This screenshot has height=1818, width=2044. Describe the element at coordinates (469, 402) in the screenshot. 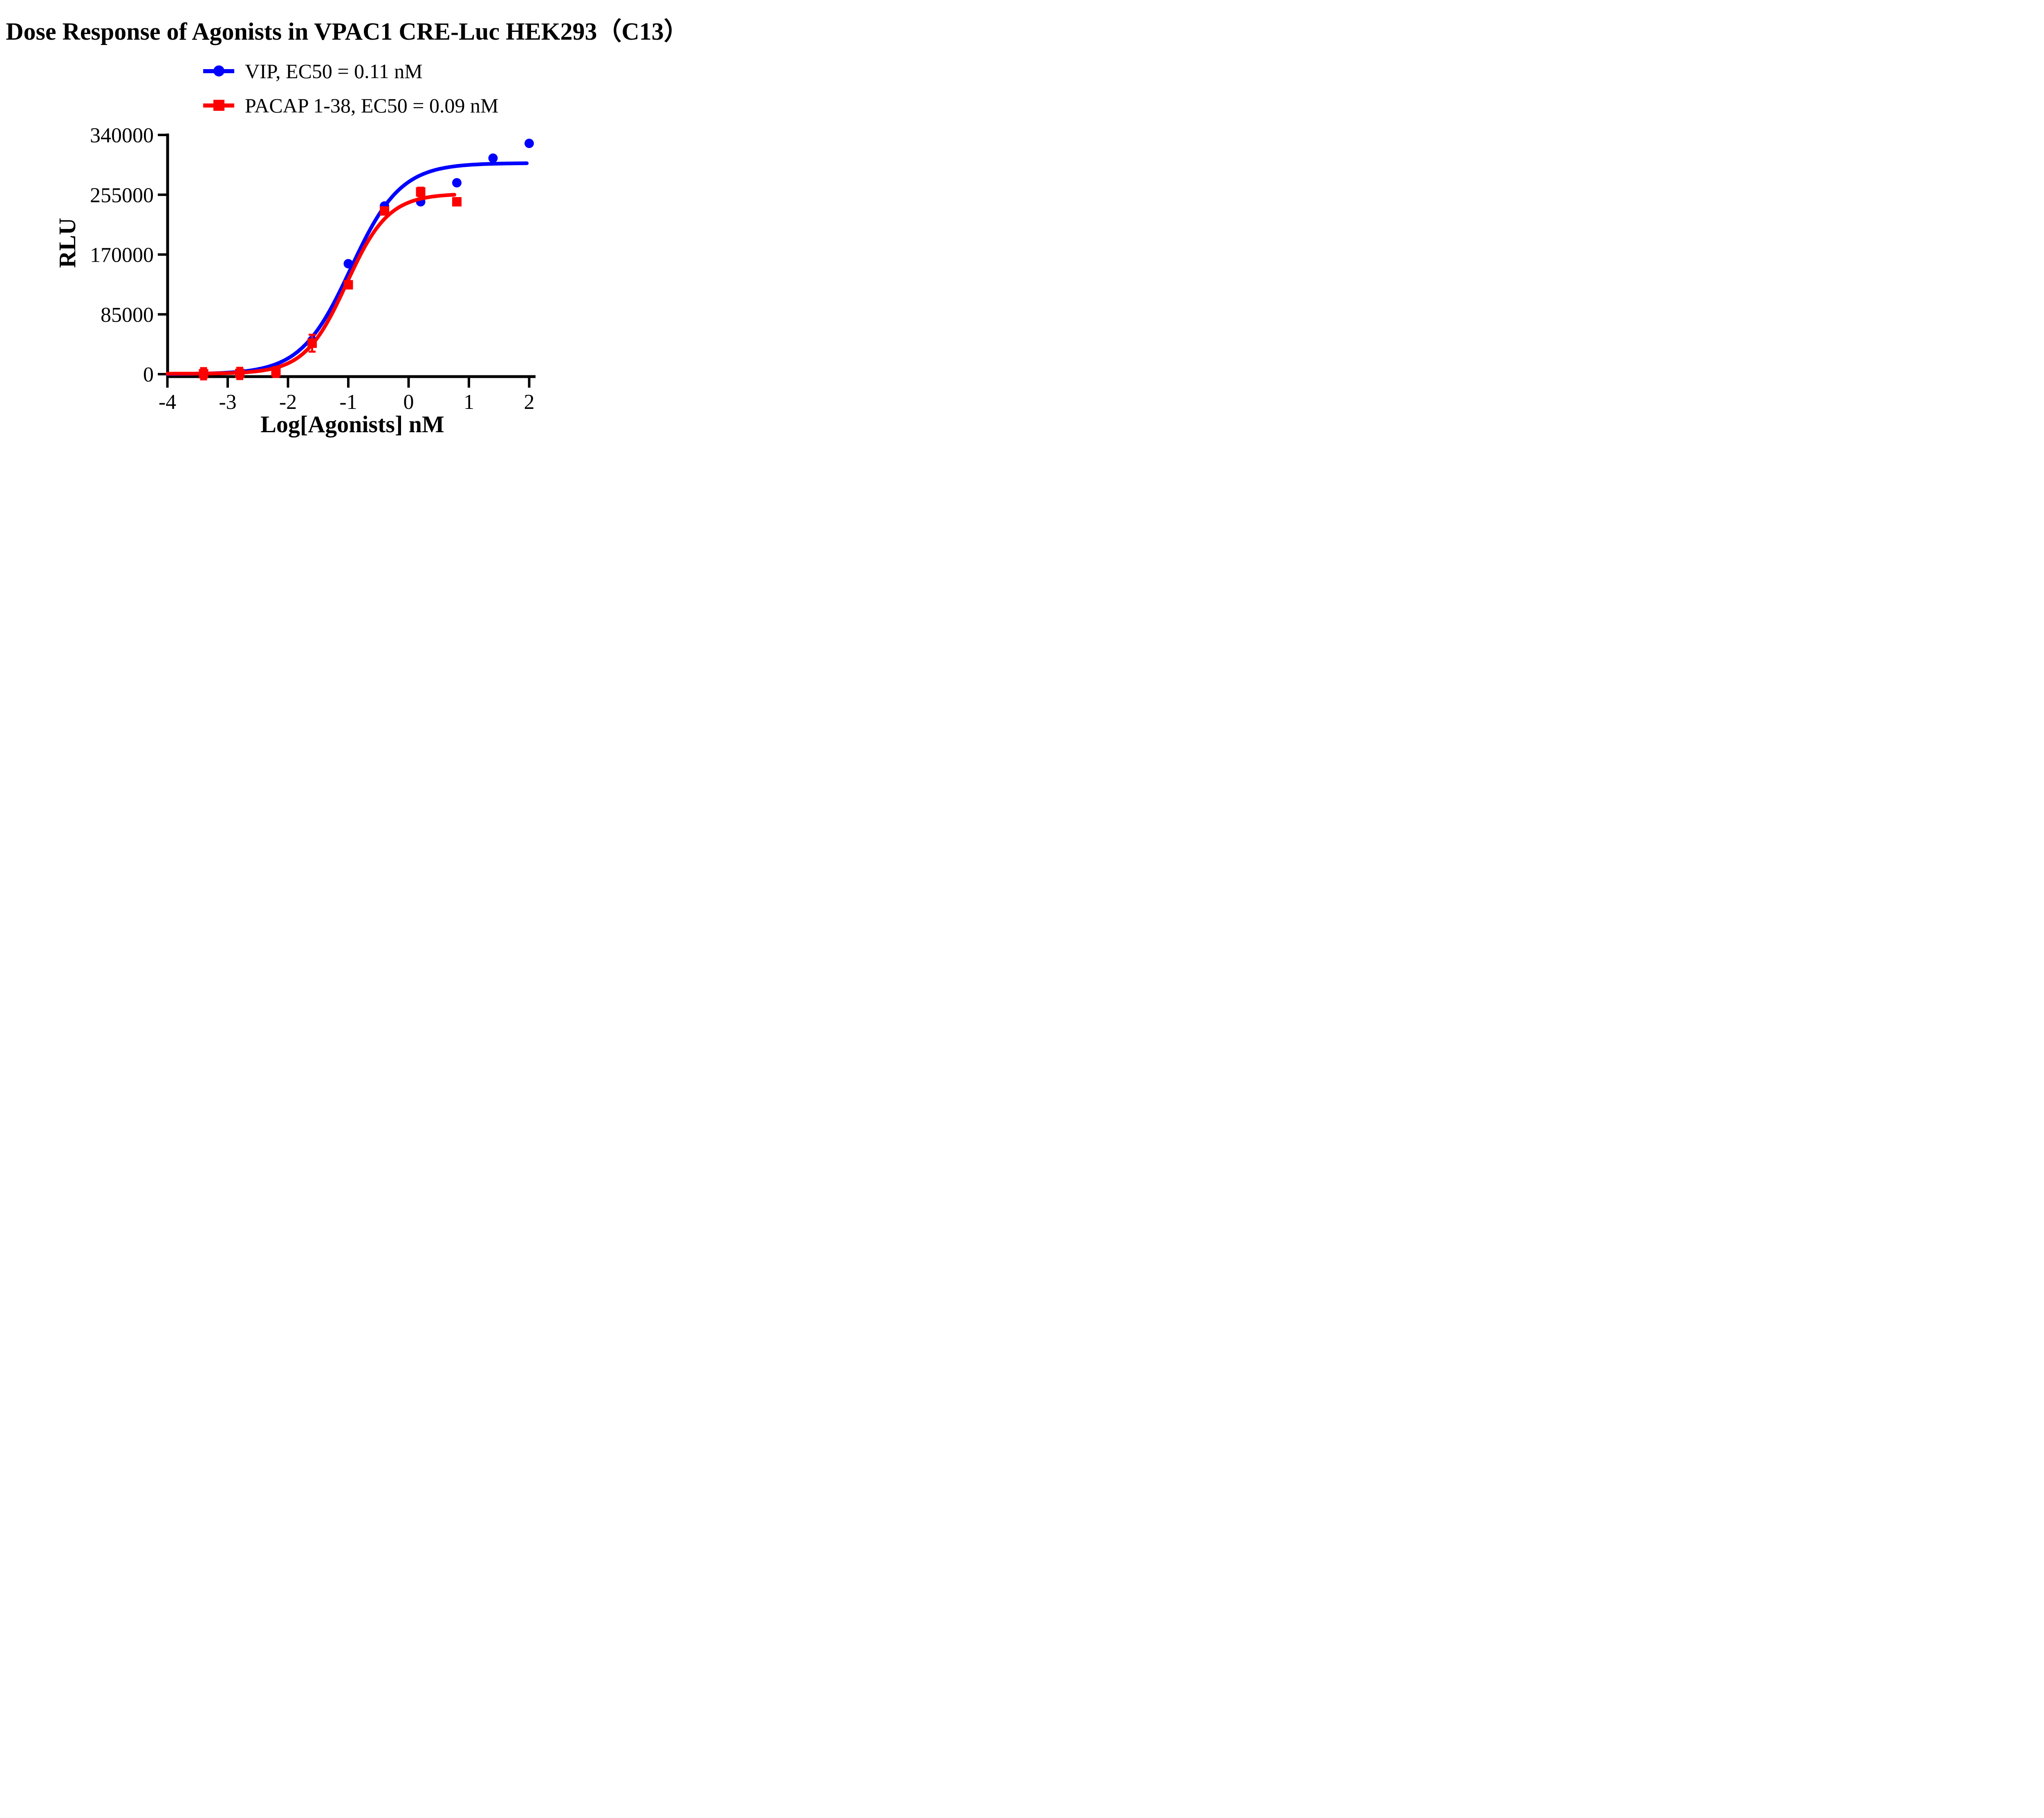

I see `x-tick-label: 1` at that location.